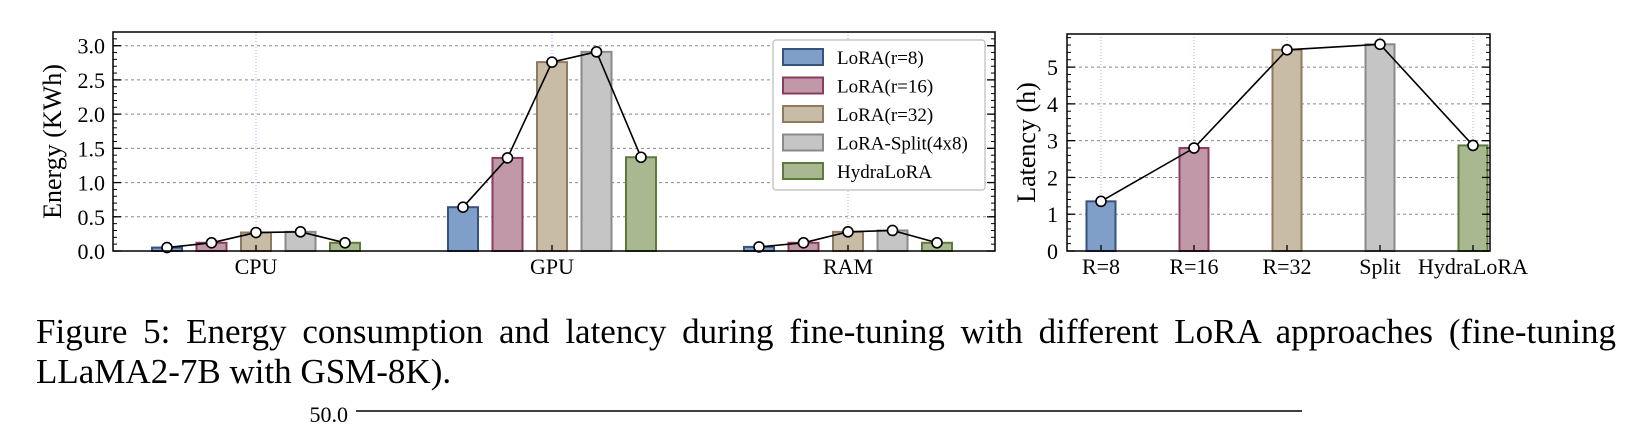  What do you see at coordinates (1286, 266) in the screenshot?
I see `x-tick-label: R=32` at bounding box center [1286, 266].